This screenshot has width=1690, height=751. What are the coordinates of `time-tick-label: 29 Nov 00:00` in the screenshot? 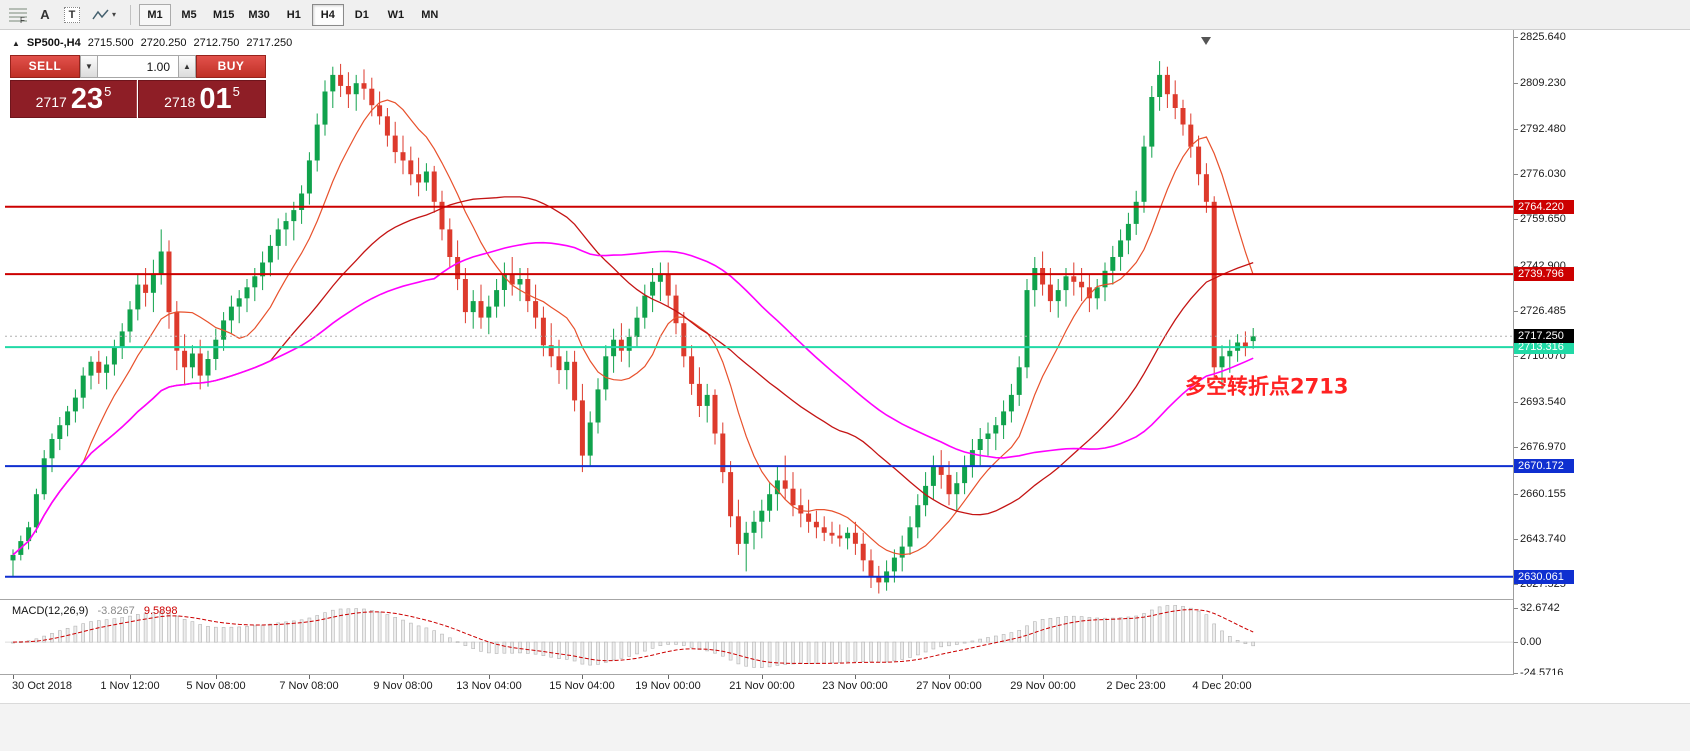 It's located at (1043, 686).